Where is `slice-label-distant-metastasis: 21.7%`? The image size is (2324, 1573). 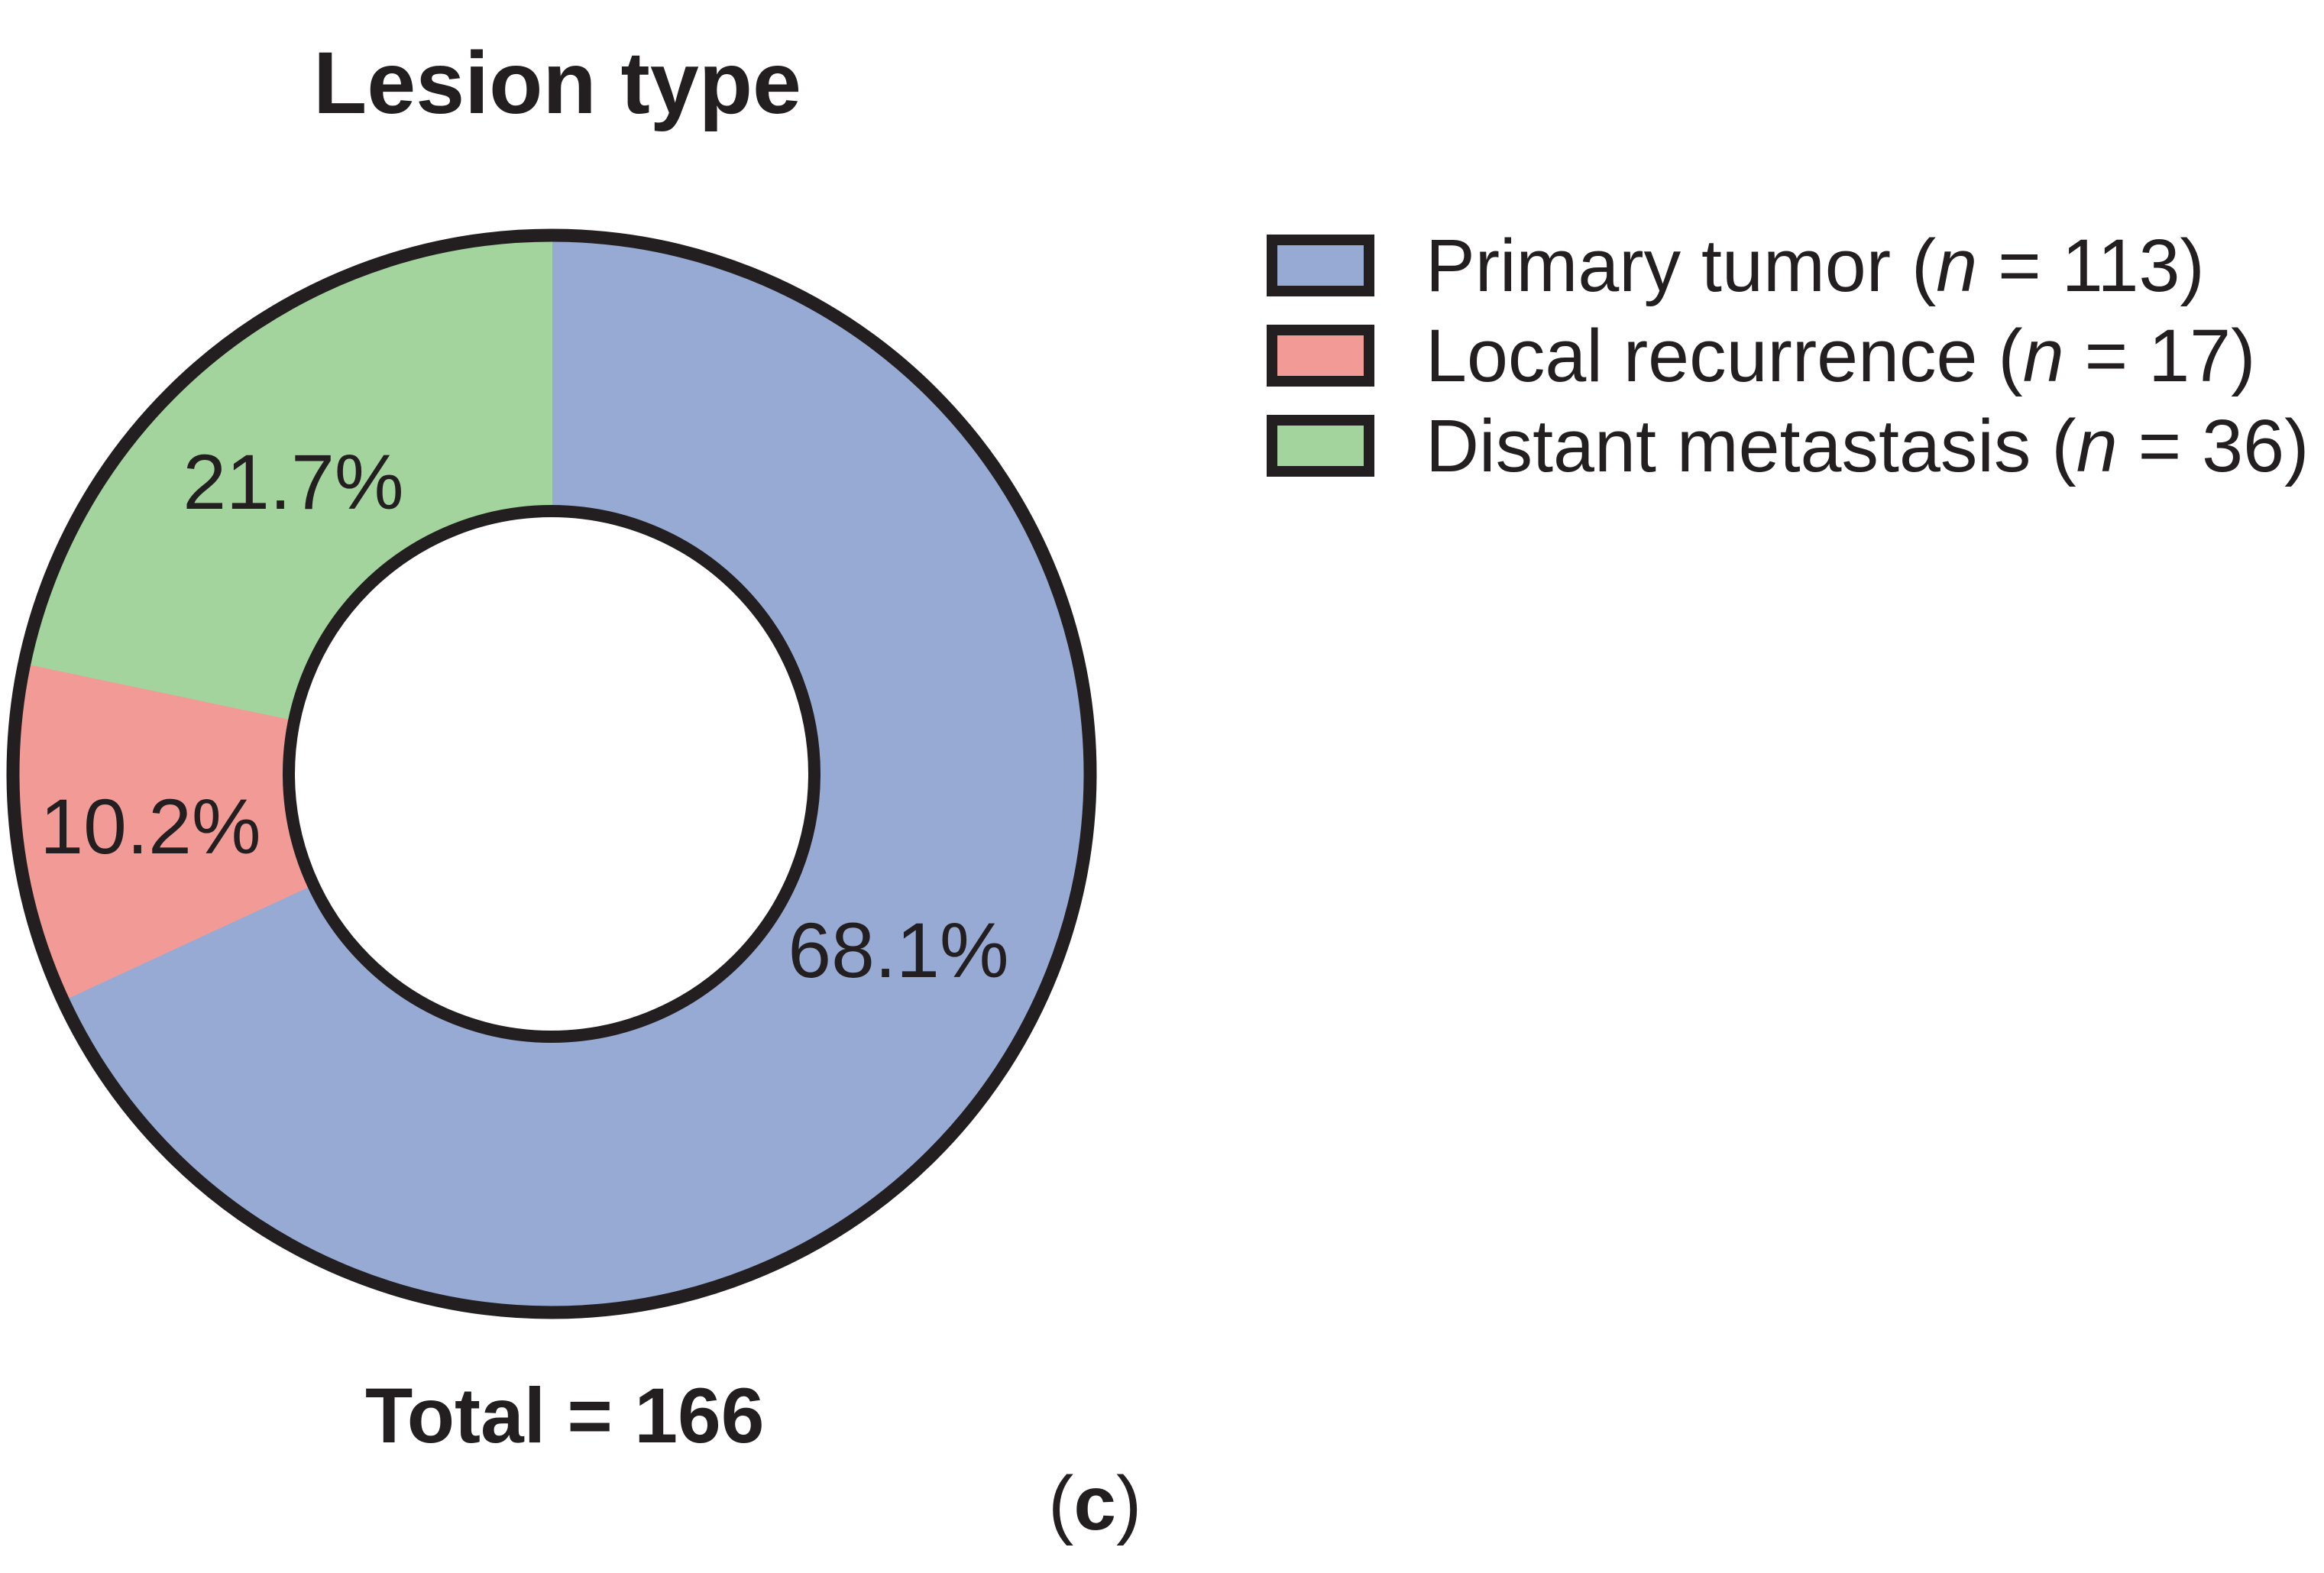 slice-label-distant-metastasis: 21.7% is located at coordinates (293, 482).